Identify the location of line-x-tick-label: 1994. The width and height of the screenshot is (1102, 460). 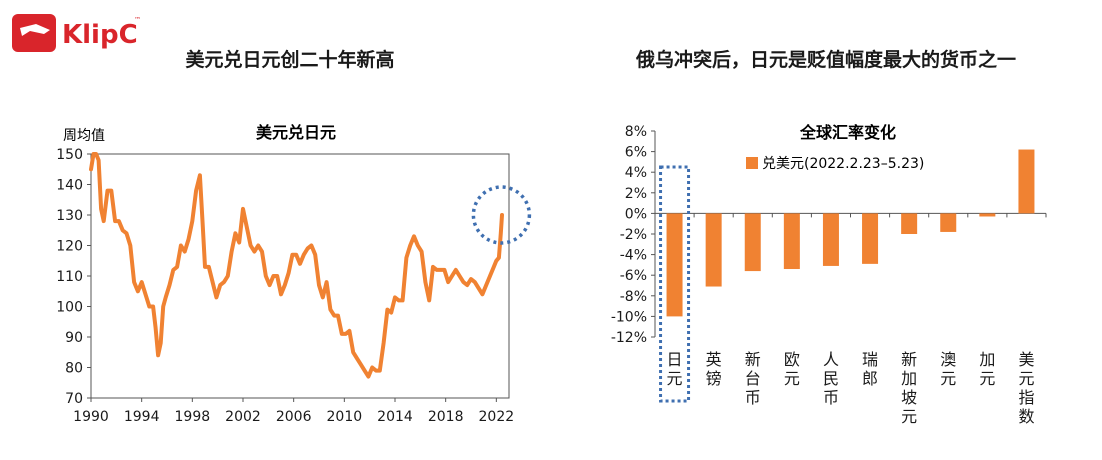
(142, 417).